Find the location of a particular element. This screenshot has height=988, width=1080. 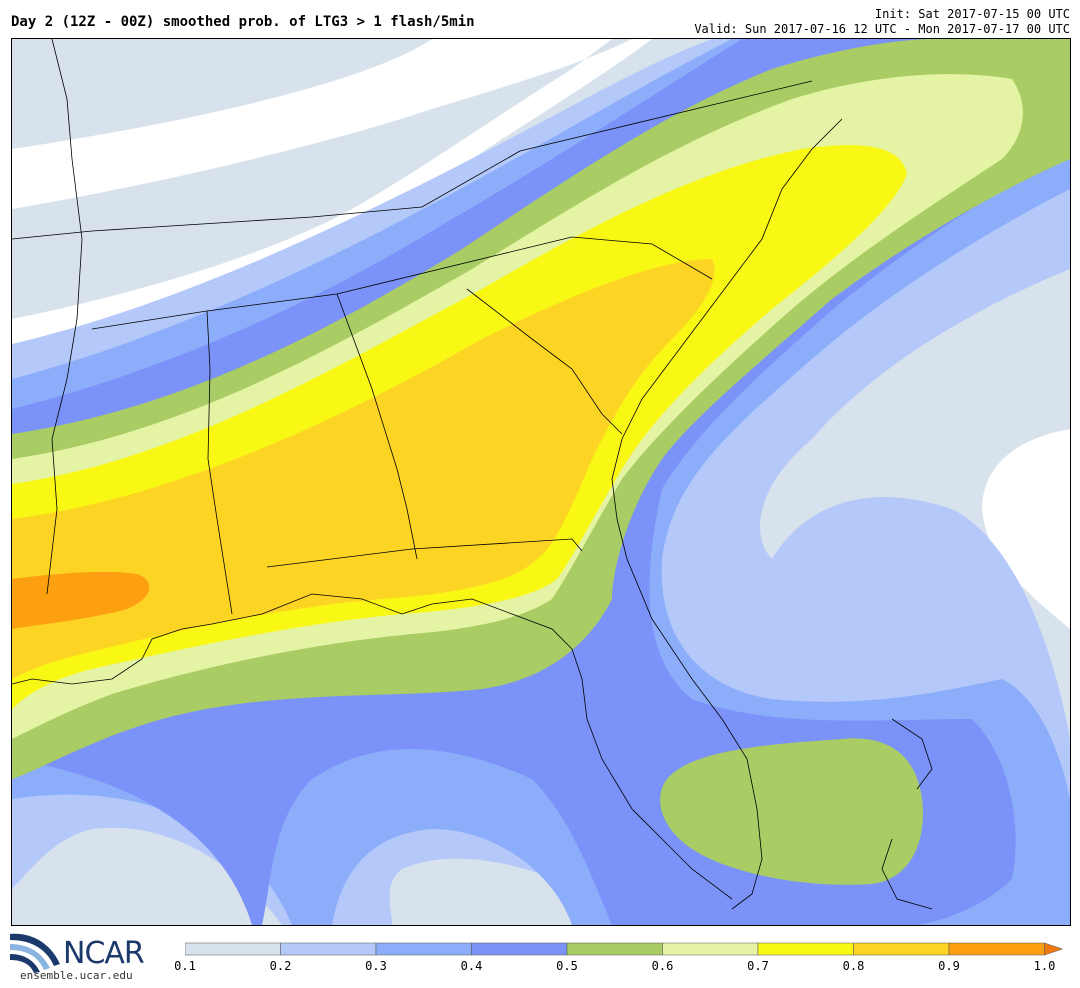

colorbar-tick-label: 0.4 is located at coordinates (471, 966).